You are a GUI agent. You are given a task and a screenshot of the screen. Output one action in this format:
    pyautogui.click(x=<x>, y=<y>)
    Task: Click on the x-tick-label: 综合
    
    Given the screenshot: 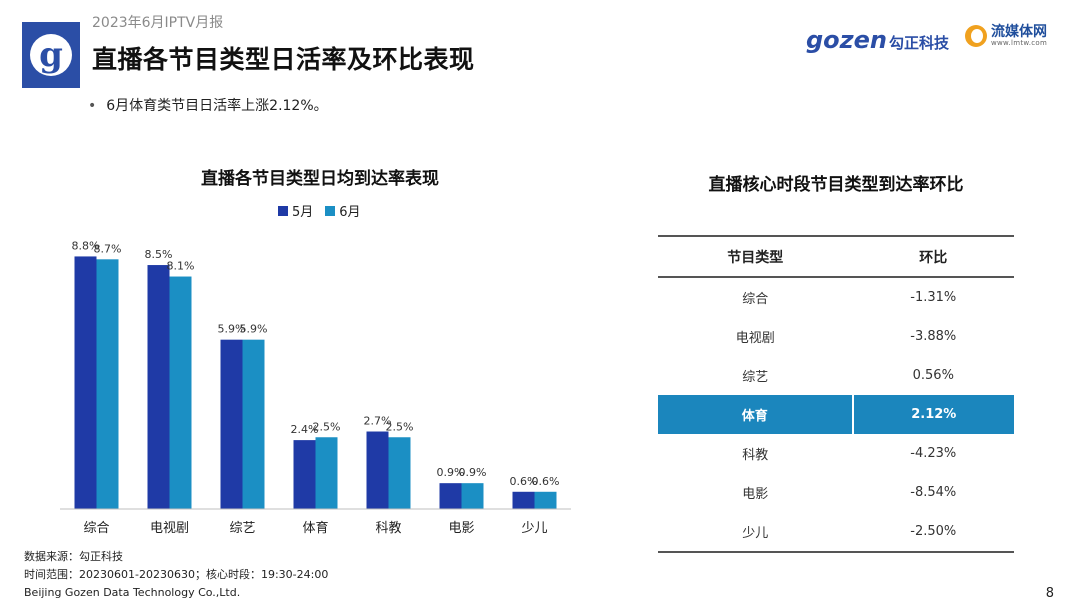 What is the action you would take?
    pyautogui.click(x=96, y=528)
    